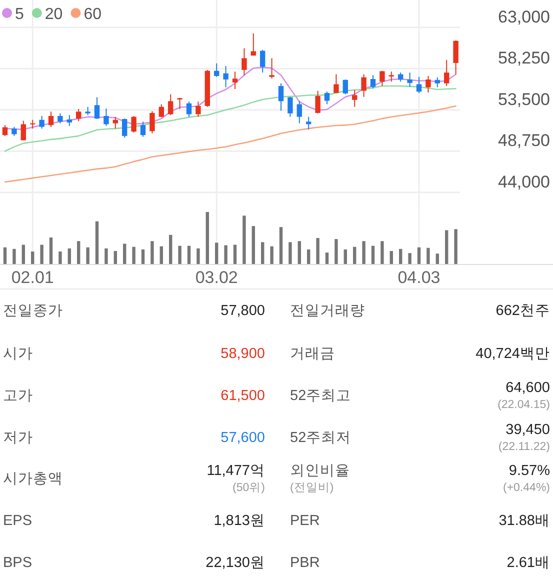 Image resolution: width=553 pixels, height=583 pixels. What do you see at coordinates (524, 521) in the screenshot?
I see `text: 31.88배` at bounding box center [524, 521].